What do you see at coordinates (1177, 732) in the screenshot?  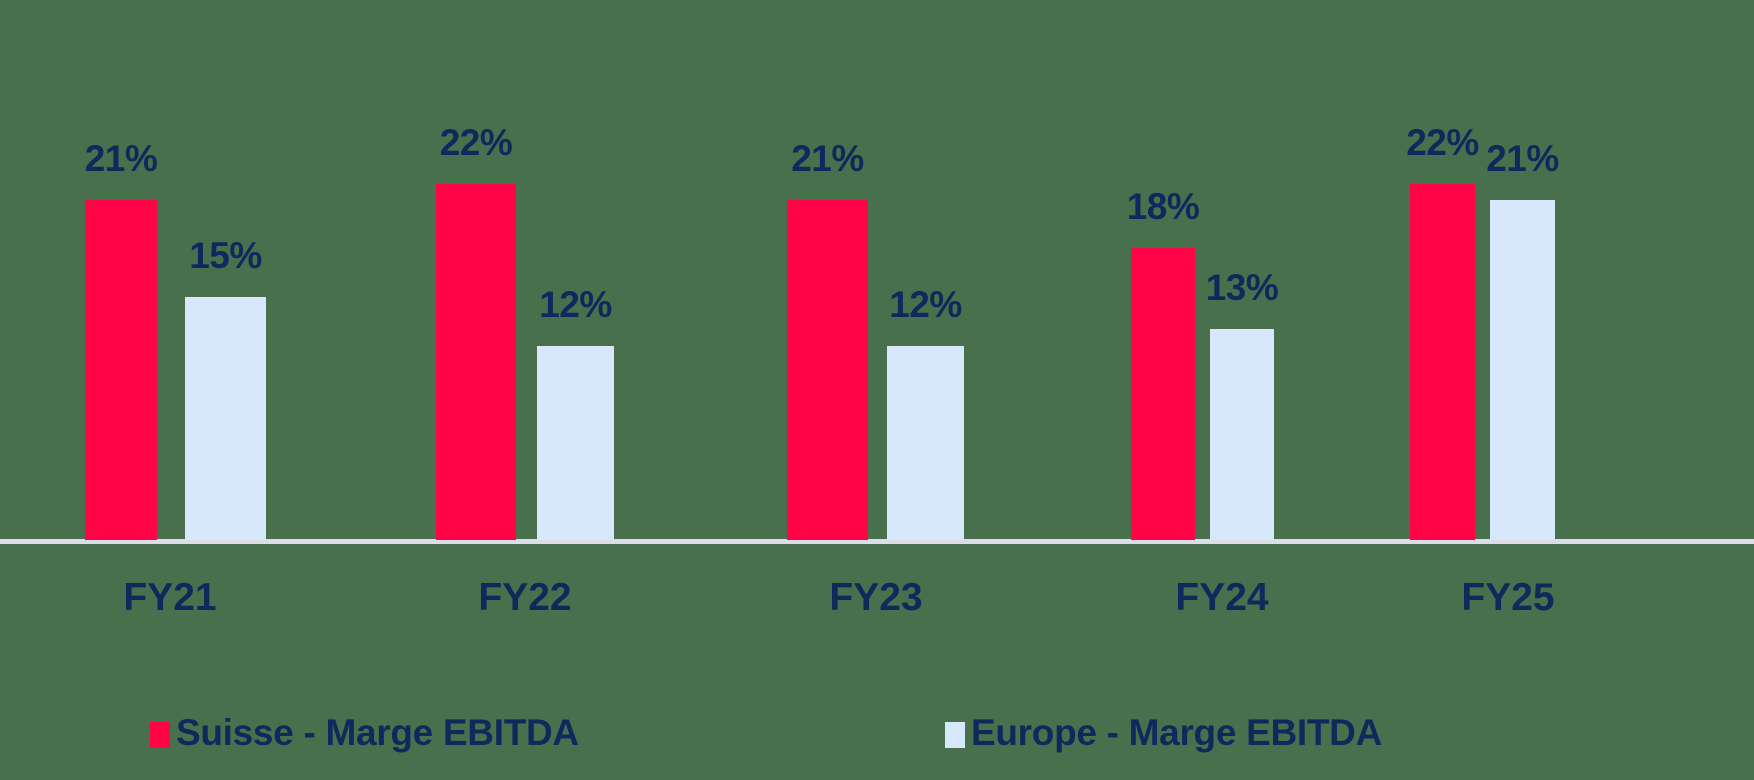 I see `legend-label-europe: Europe - Marge EBITDA` at bounding box center [1177, 732].